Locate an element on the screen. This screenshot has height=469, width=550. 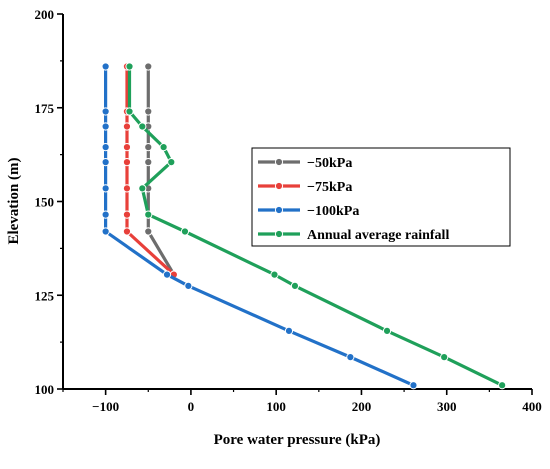
legend-item: Annual average rainfall is located at coordinates (353, 235).